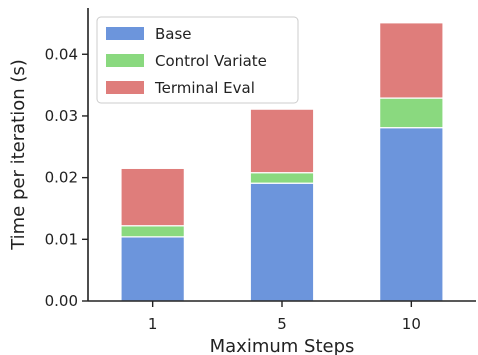 This screenshot has width=478, height=355. What do you see at coordinates (282, 345) in the screenshot?
I see `x-axis-label: Maximum Steps` at bounding box center [282, 345].